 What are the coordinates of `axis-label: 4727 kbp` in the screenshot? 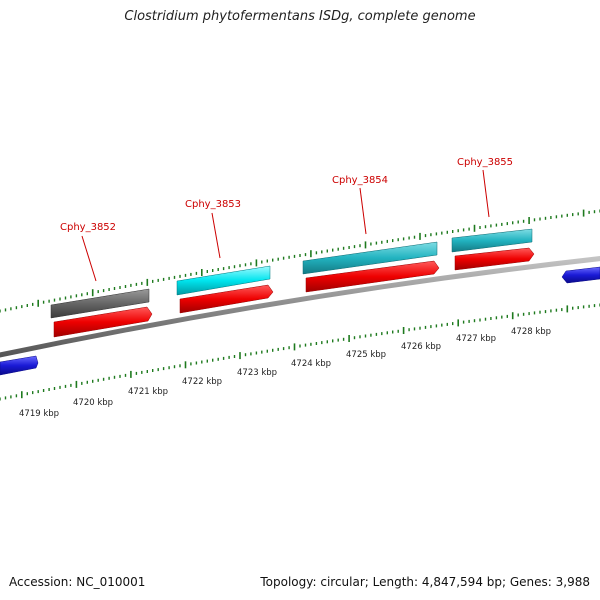 It's located at (476, 339).